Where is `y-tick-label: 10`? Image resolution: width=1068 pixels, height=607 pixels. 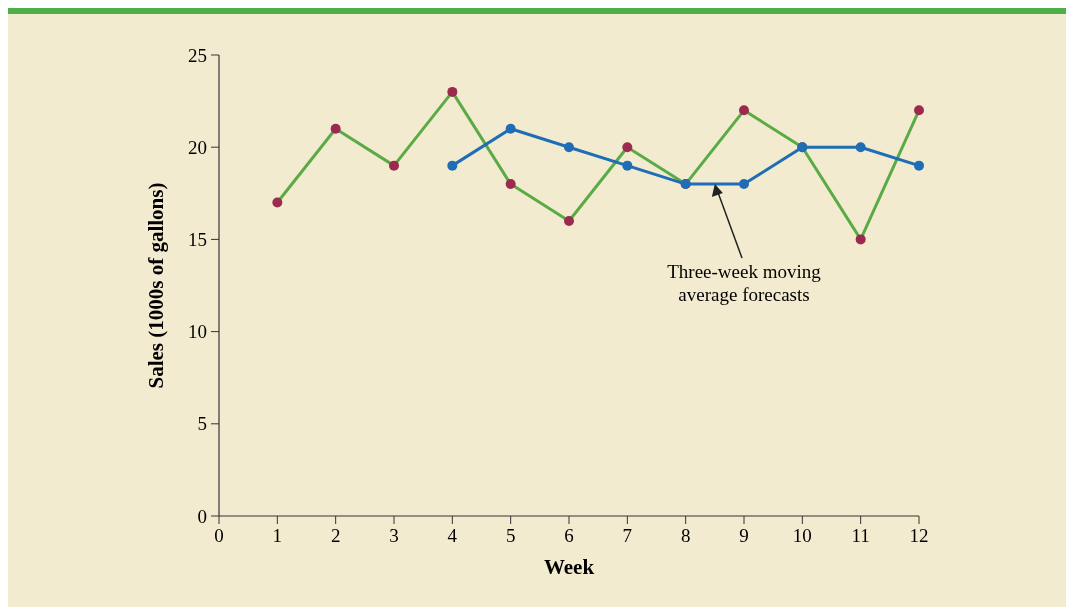 y-tick-label: 10 is located at coordinates (197, 332).